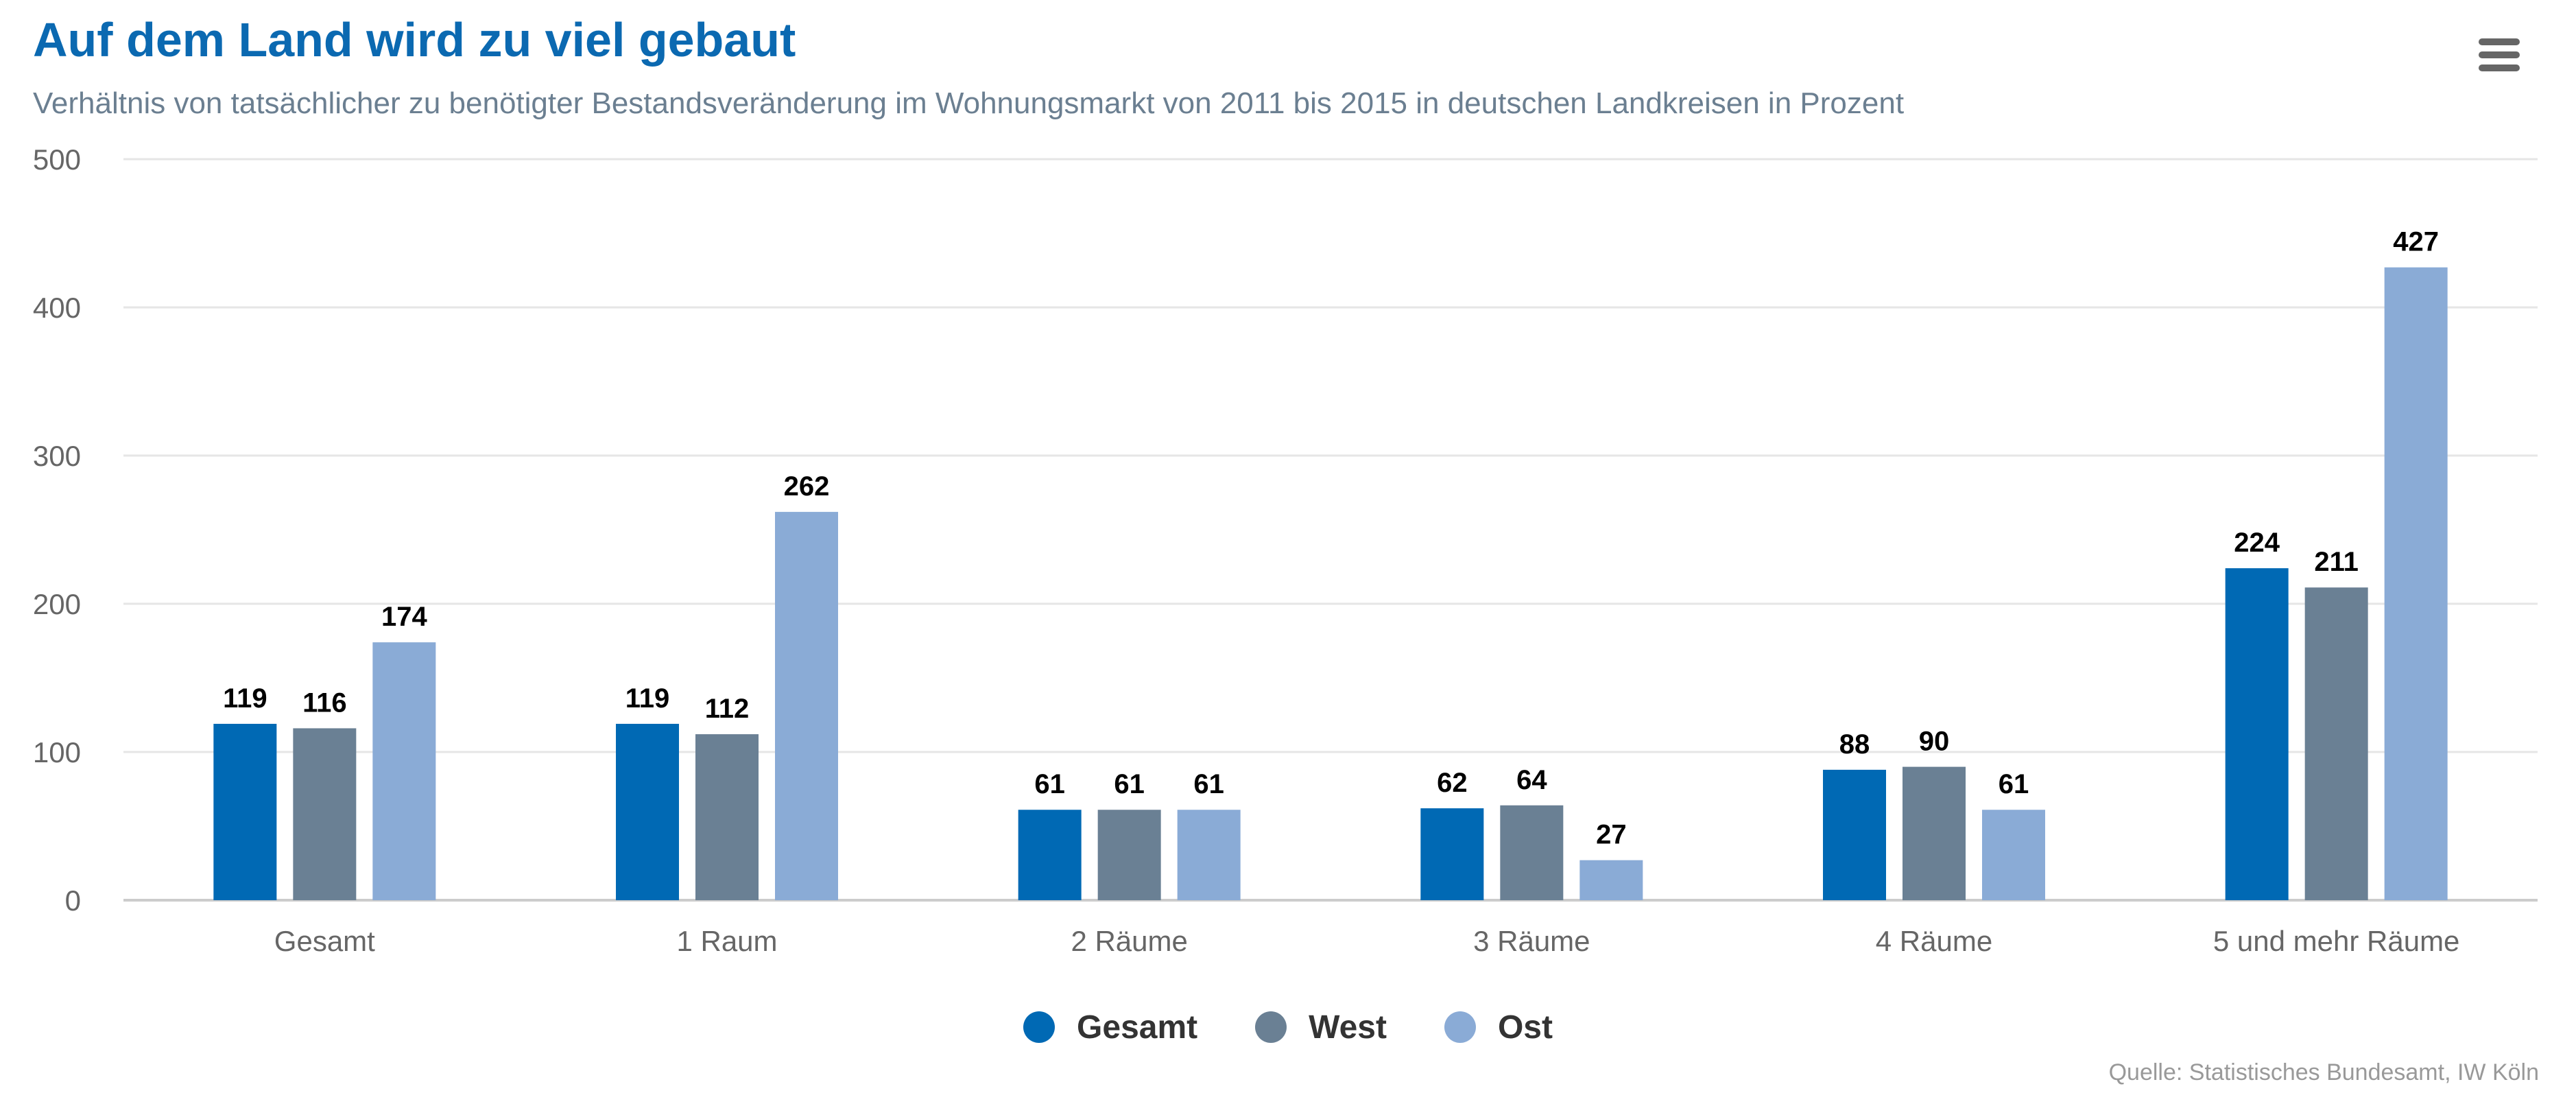 The width and height of the screenshot is (2576, 1117). Describe the element at coordinates (57, 604) in the screenshot. I see `y-tick-label: 200` at that location.